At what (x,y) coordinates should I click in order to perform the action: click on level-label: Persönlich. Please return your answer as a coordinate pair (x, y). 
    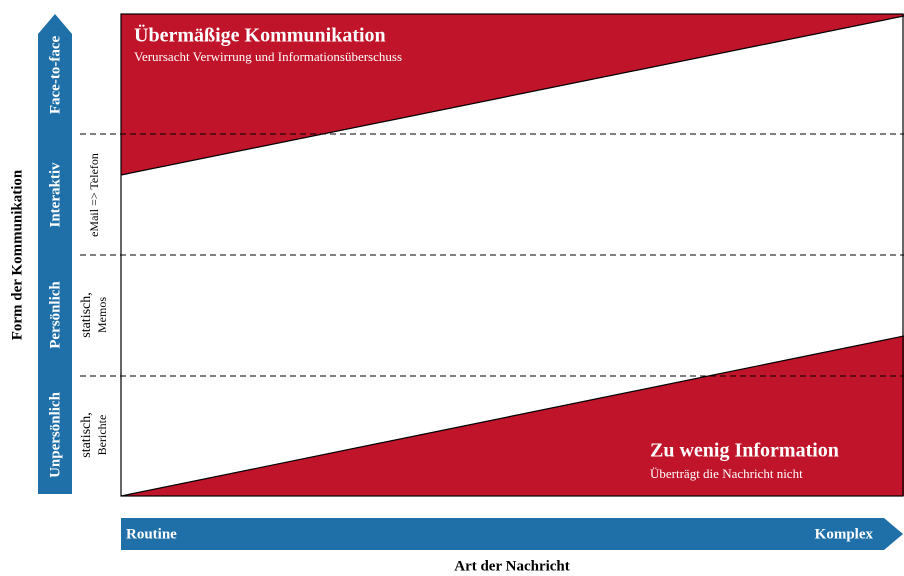
    Looking at the image, I should click on (55, 315).